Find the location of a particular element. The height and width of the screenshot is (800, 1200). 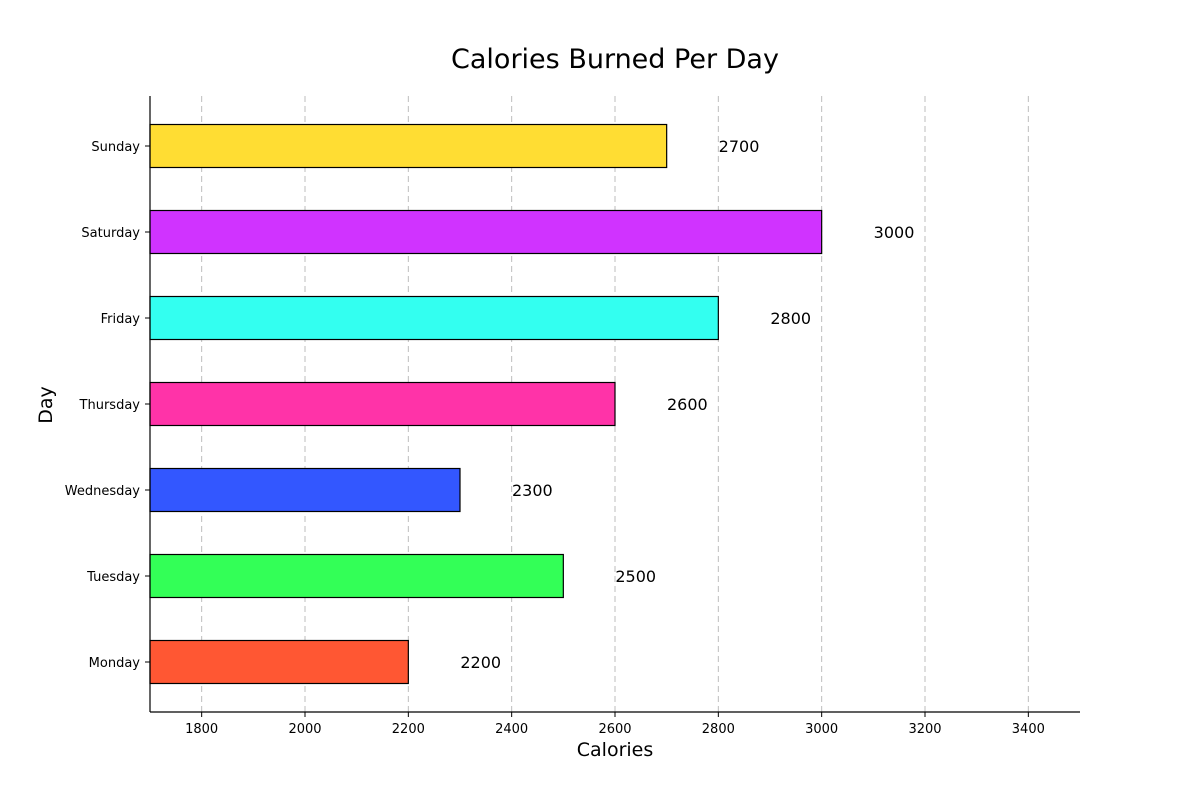

x-tick-label: 2600 is located at coordinates (614, 729).